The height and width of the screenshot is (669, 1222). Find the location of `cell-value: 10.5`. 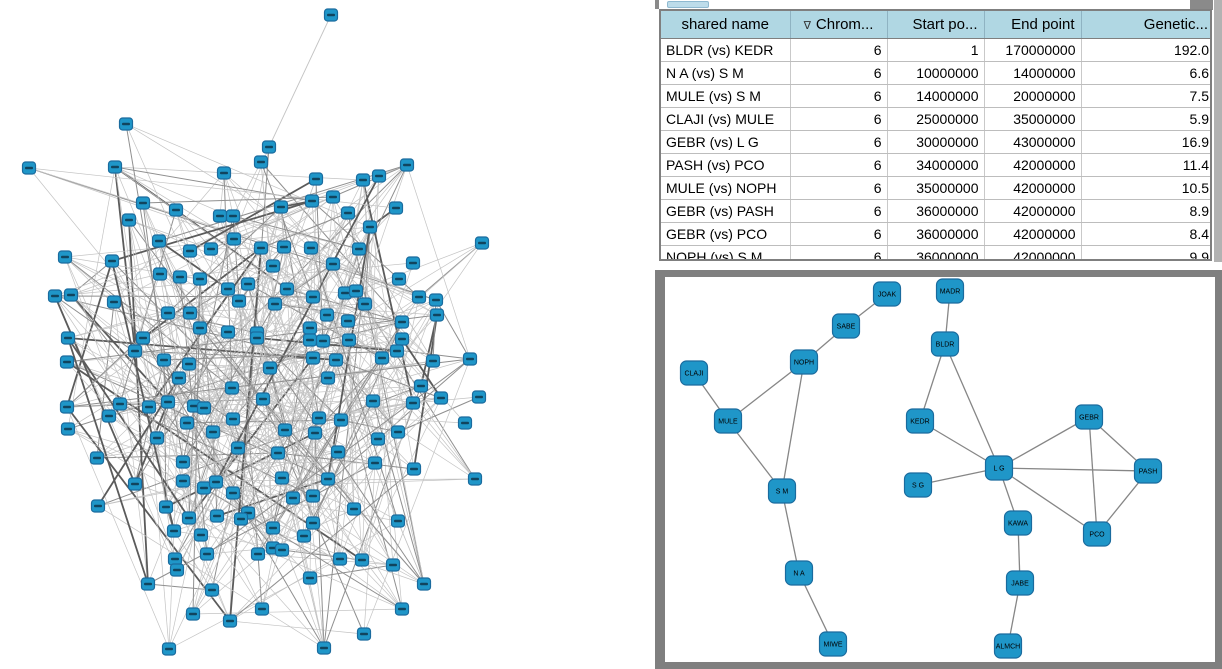

cell-value: 10.5 is located at coordinates (1145, 188).